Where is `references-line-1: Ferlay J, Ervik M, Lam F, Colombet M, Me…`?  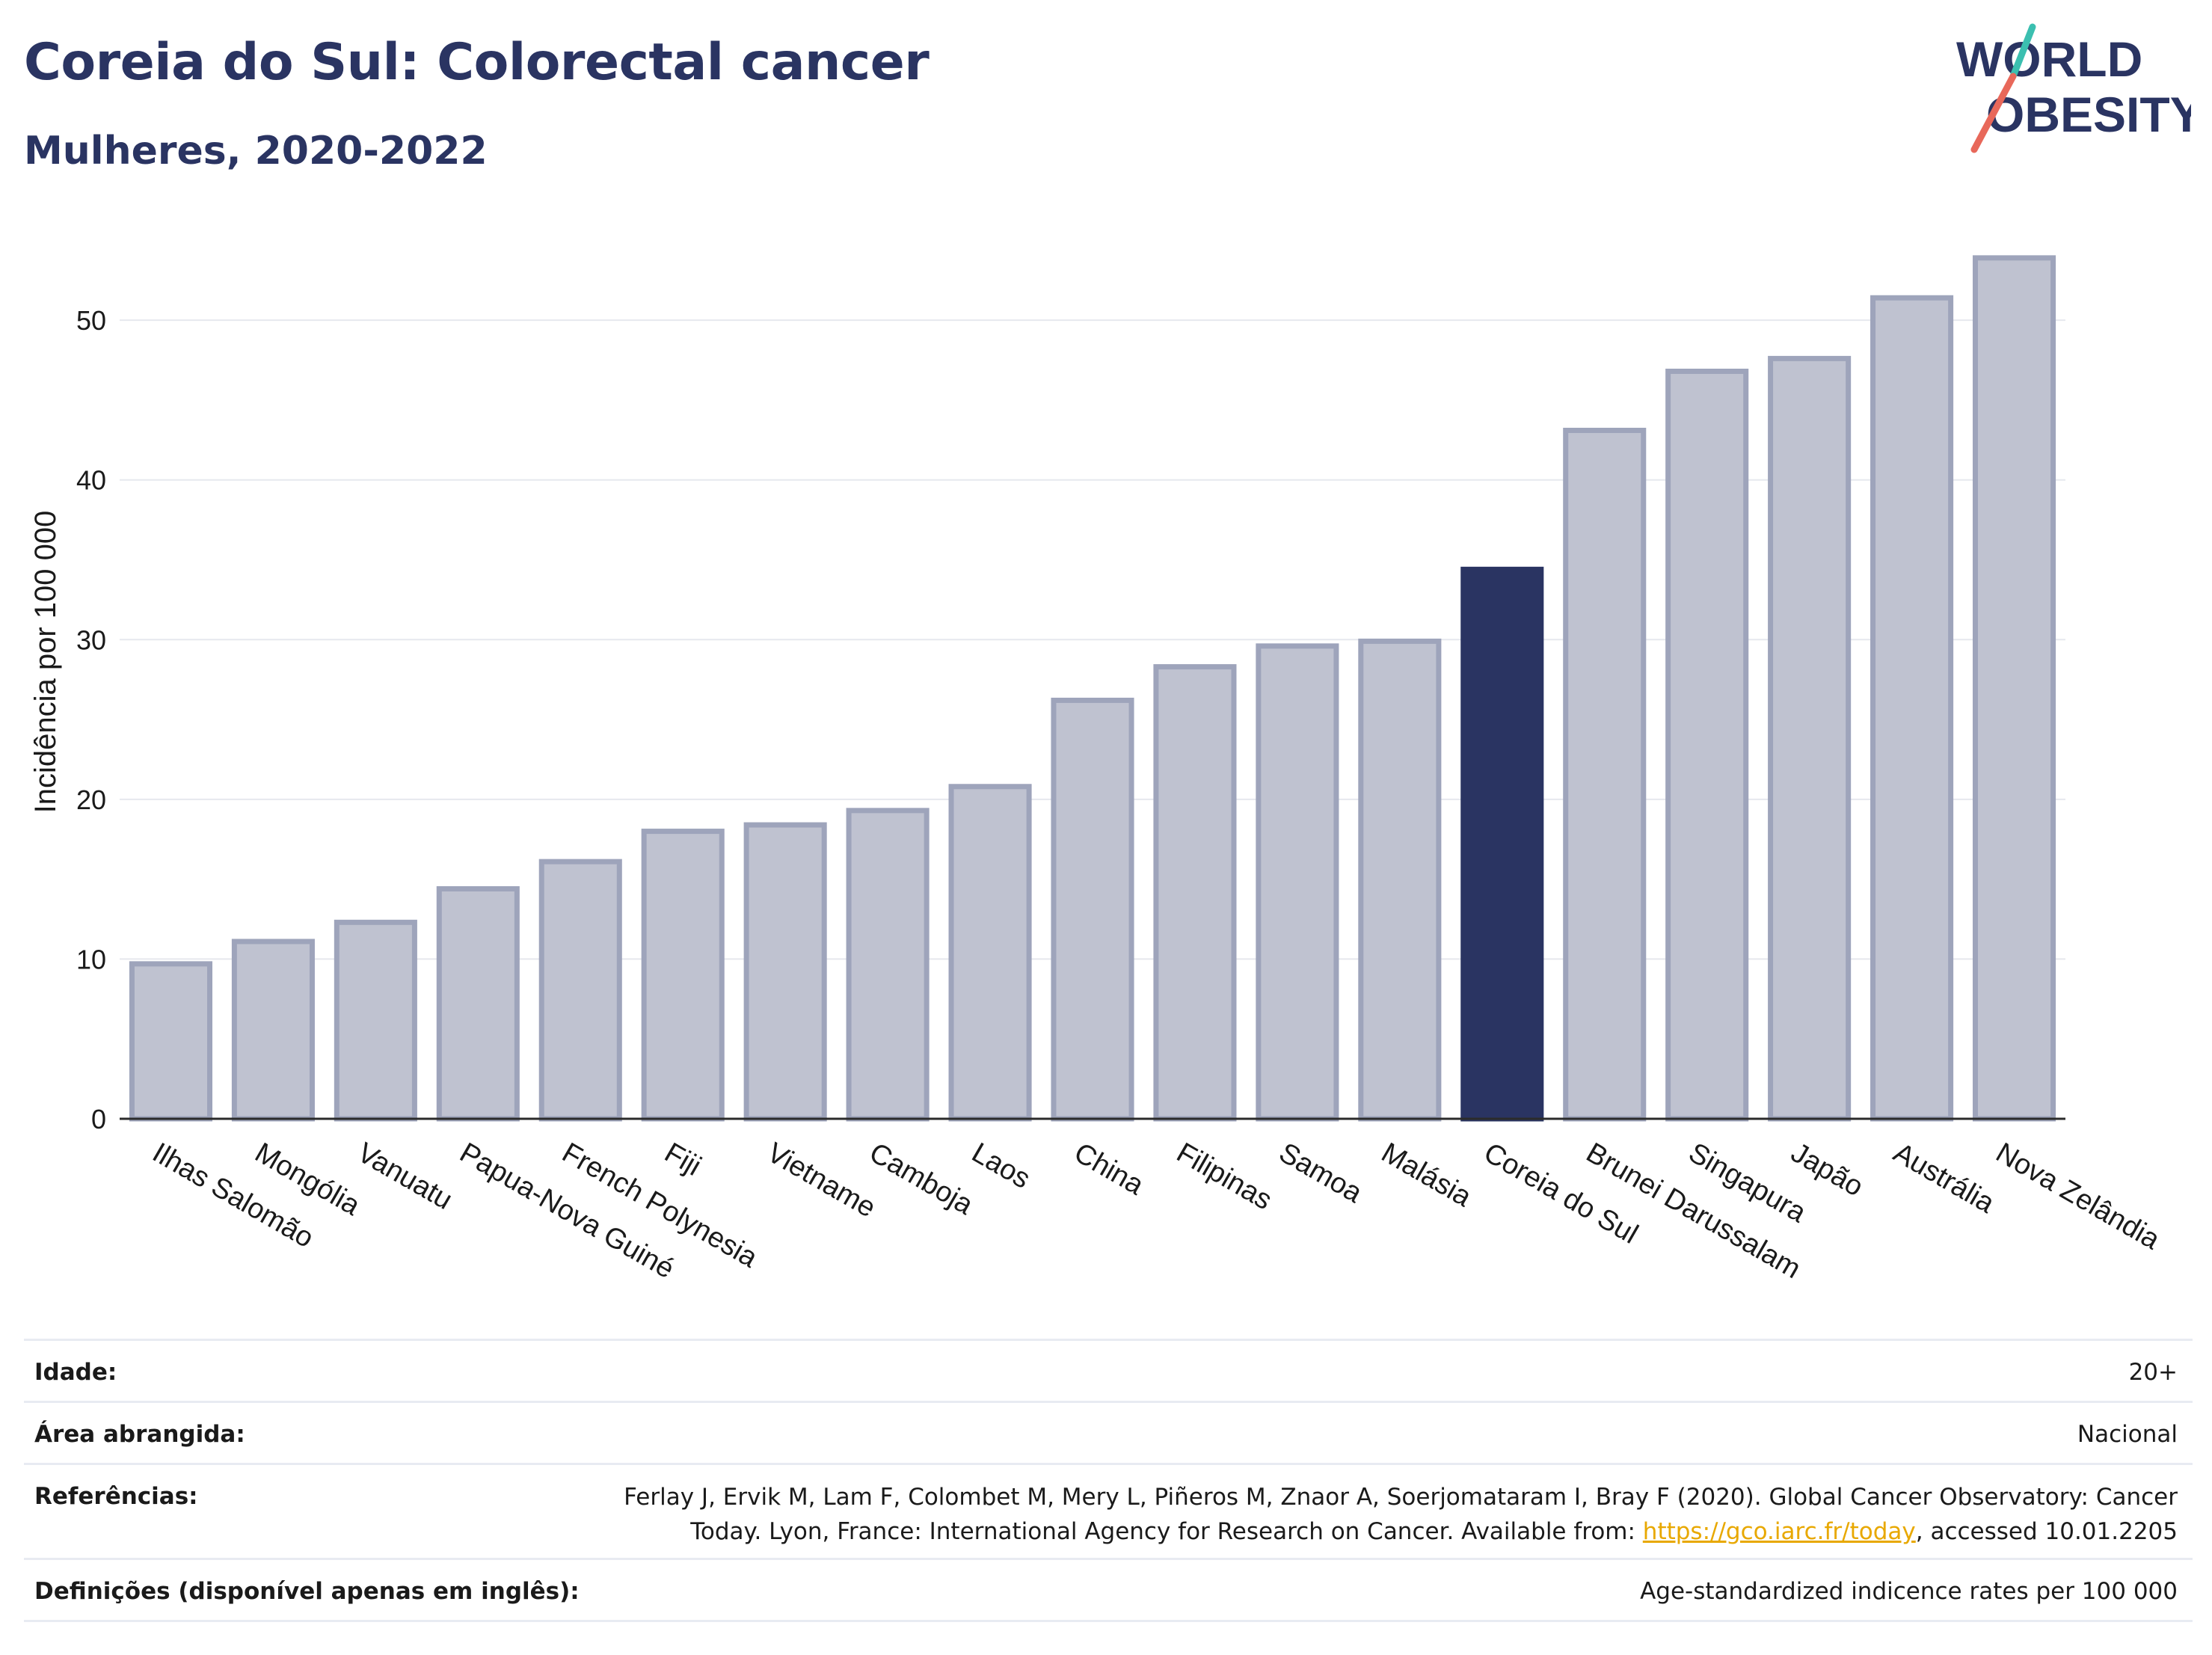
references-line-1: Ferlay J, Ervik M, Lam F, Colombet M, Me… is located at coordinates (1401, 1497).